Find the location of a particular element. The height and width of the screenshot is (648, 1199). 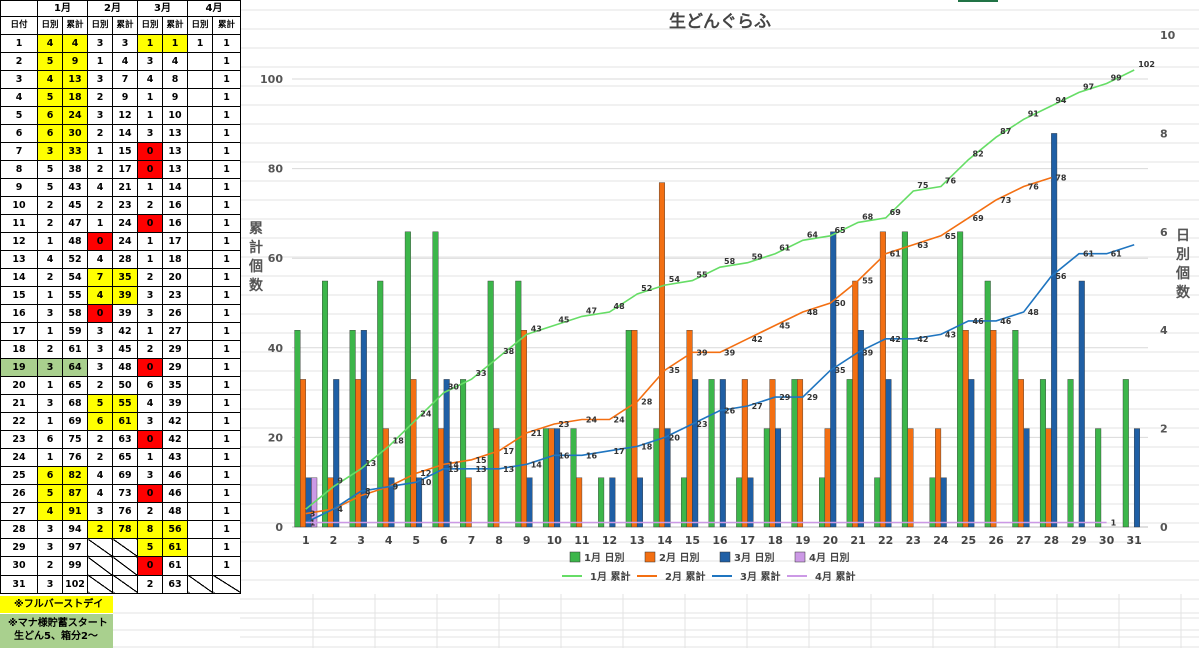

data-label: 35 is located at coordinates (840, 370).